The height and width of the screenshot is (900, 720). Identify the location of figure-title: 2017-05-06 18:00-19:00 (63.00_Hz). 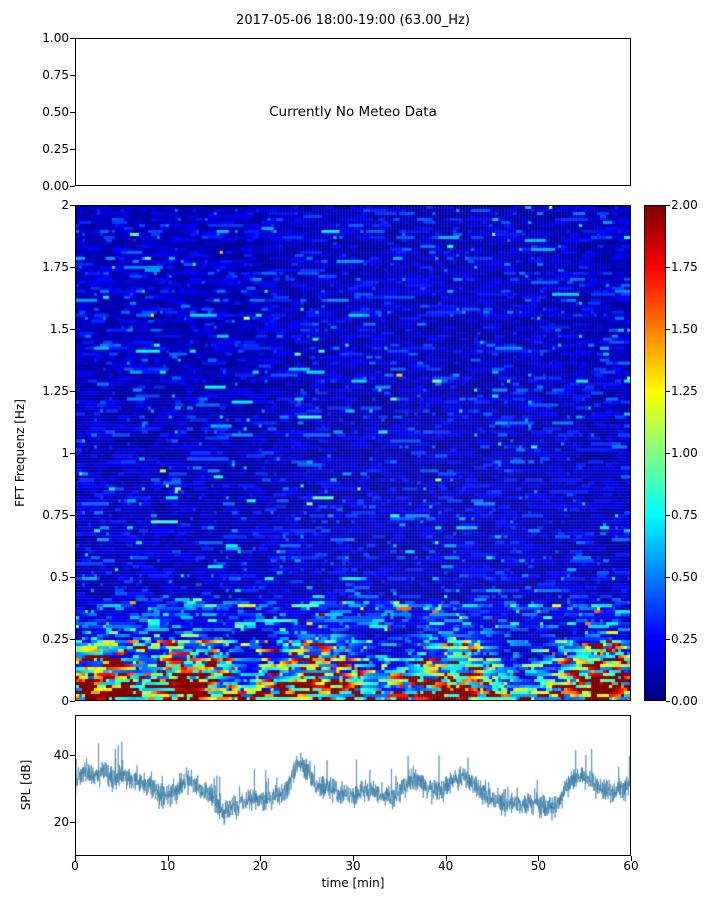
(353, 20).